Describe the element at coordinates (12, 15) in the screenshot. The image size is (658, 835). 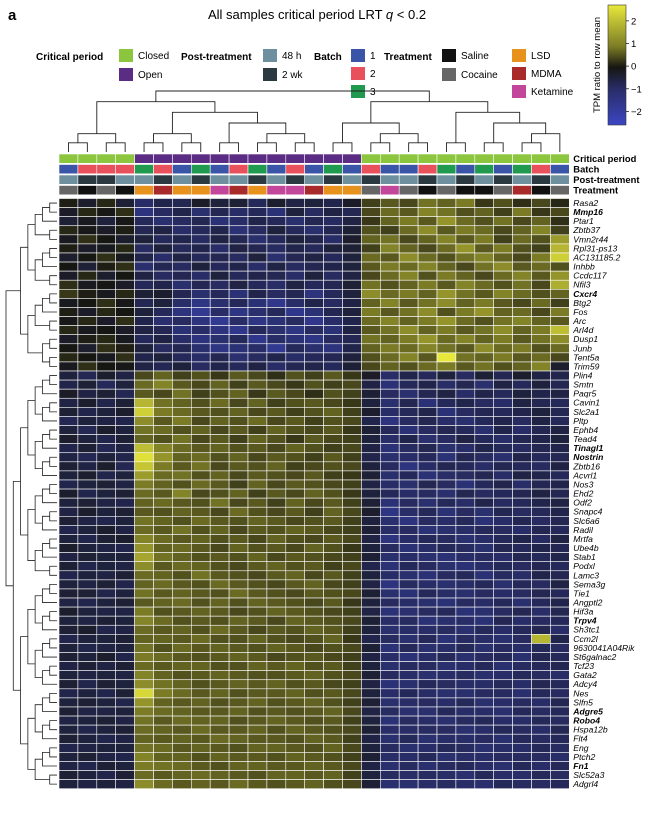
I see `panel-letter: a` at that location.